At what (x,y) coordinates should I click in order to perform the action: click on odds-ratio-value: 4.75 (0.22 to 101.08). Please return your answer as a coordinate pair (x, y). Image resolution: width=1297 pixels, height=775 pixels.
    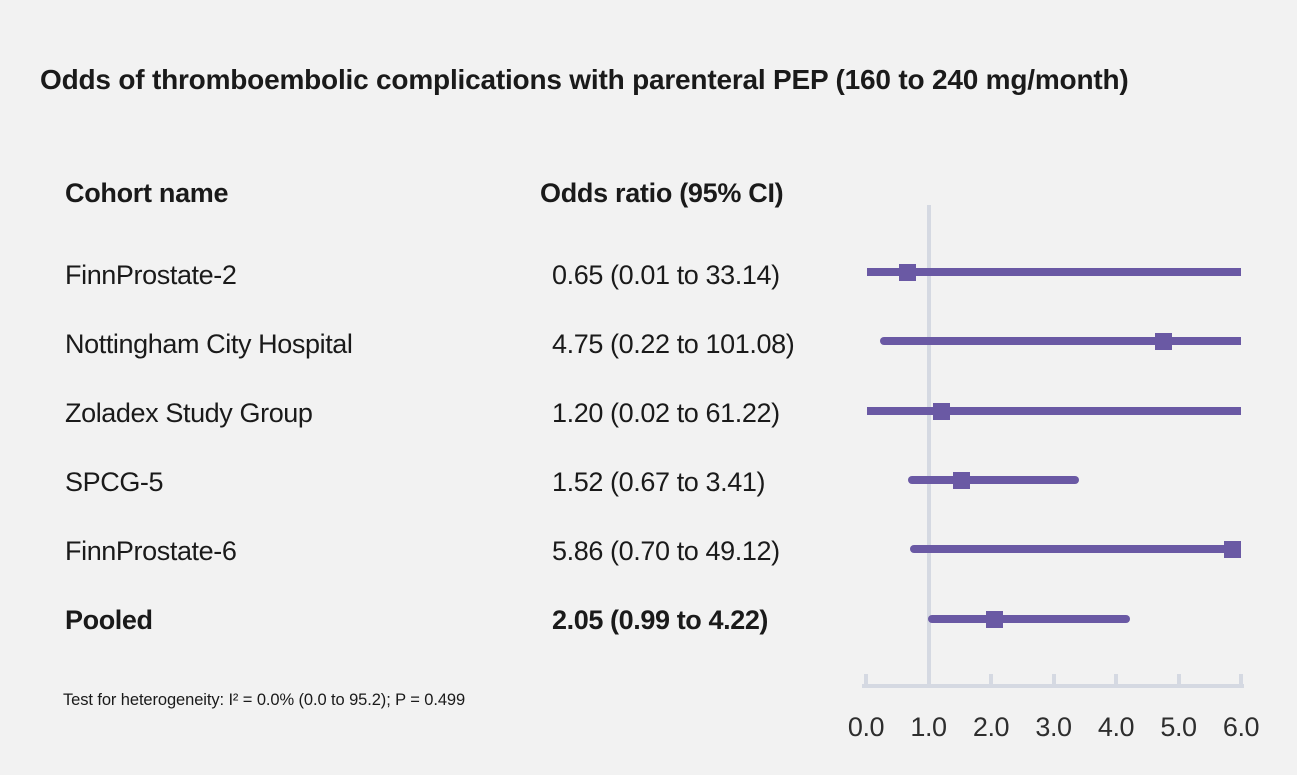
    Looking at the image, I should click on (673, 344).